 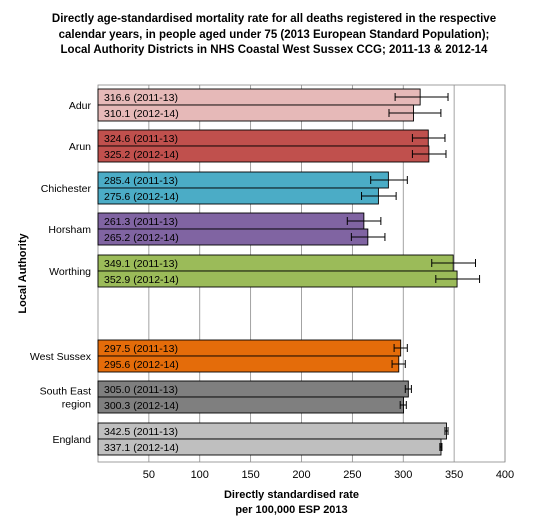 What do you see at coordinates (65, 392) in the screenshot?
I see `category-label: South East` at bounding box center [65, 392].